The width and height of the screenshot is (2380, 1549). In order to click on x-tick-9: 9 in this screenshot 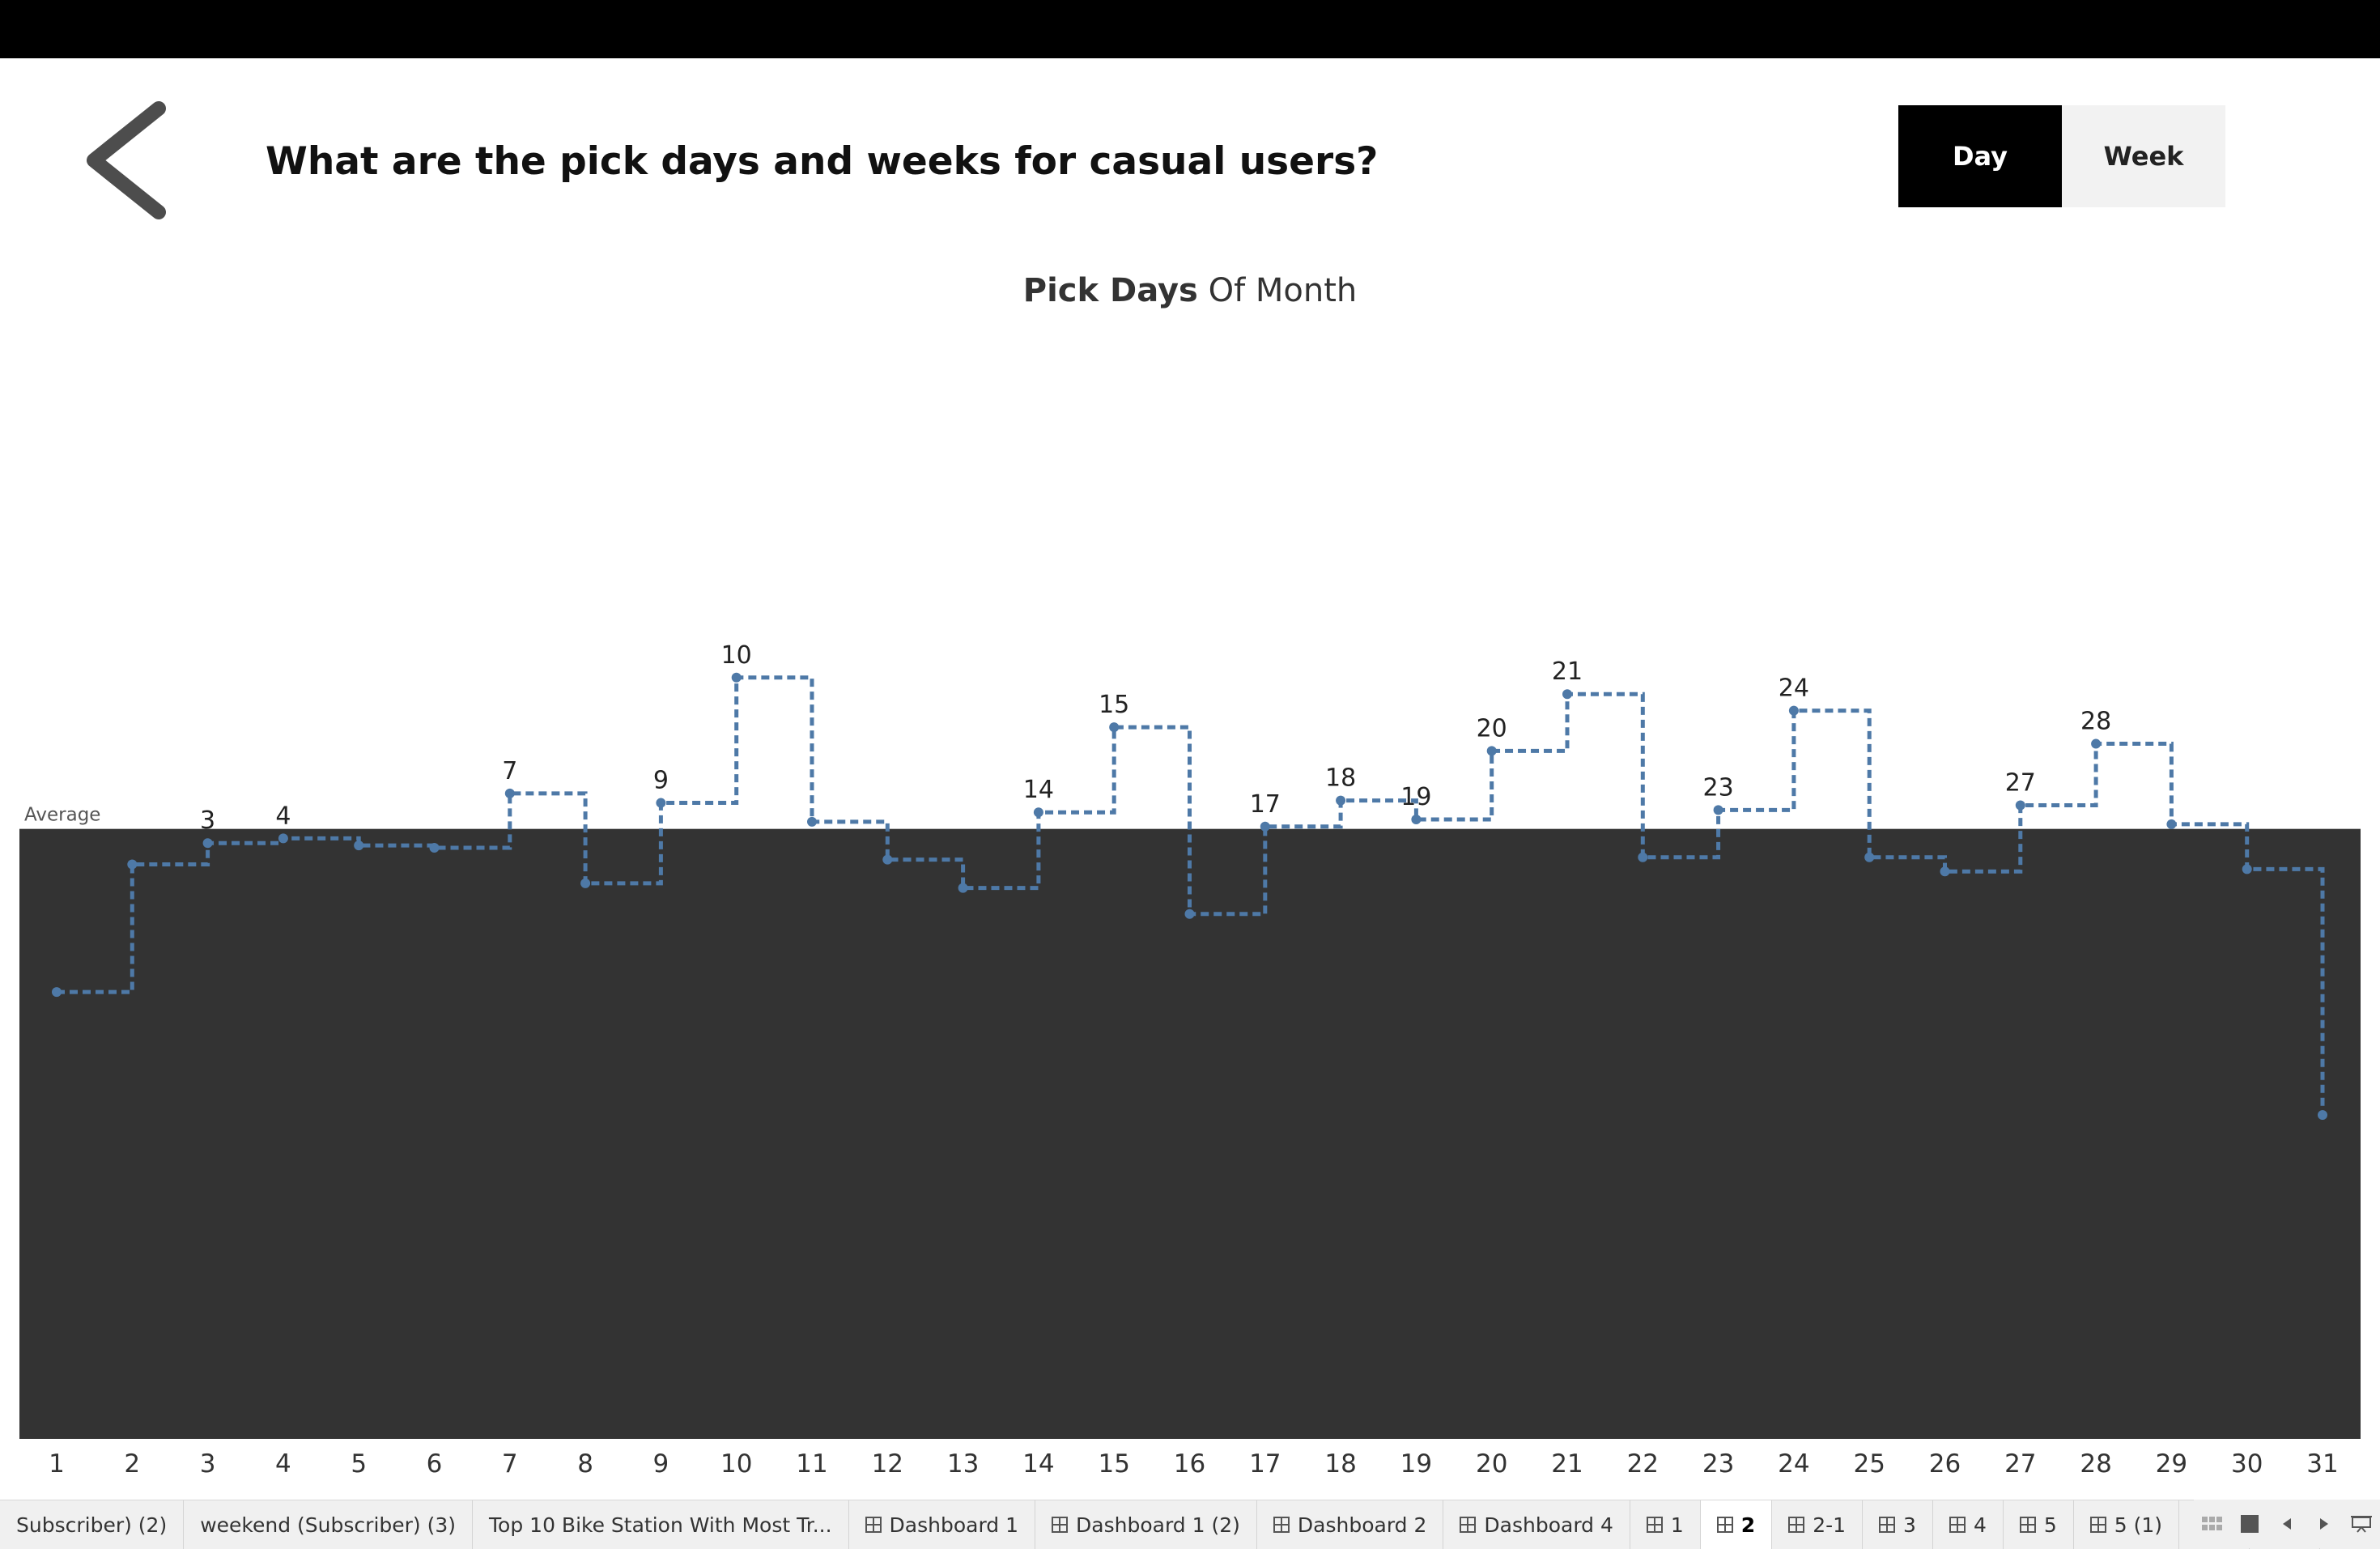, I will do `click(661, 1464)`.